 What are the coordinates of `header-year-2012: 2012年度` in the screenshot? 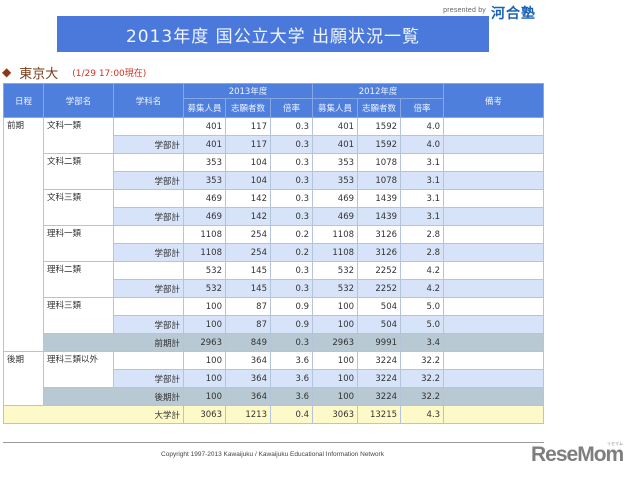 It's located at (378, 91).